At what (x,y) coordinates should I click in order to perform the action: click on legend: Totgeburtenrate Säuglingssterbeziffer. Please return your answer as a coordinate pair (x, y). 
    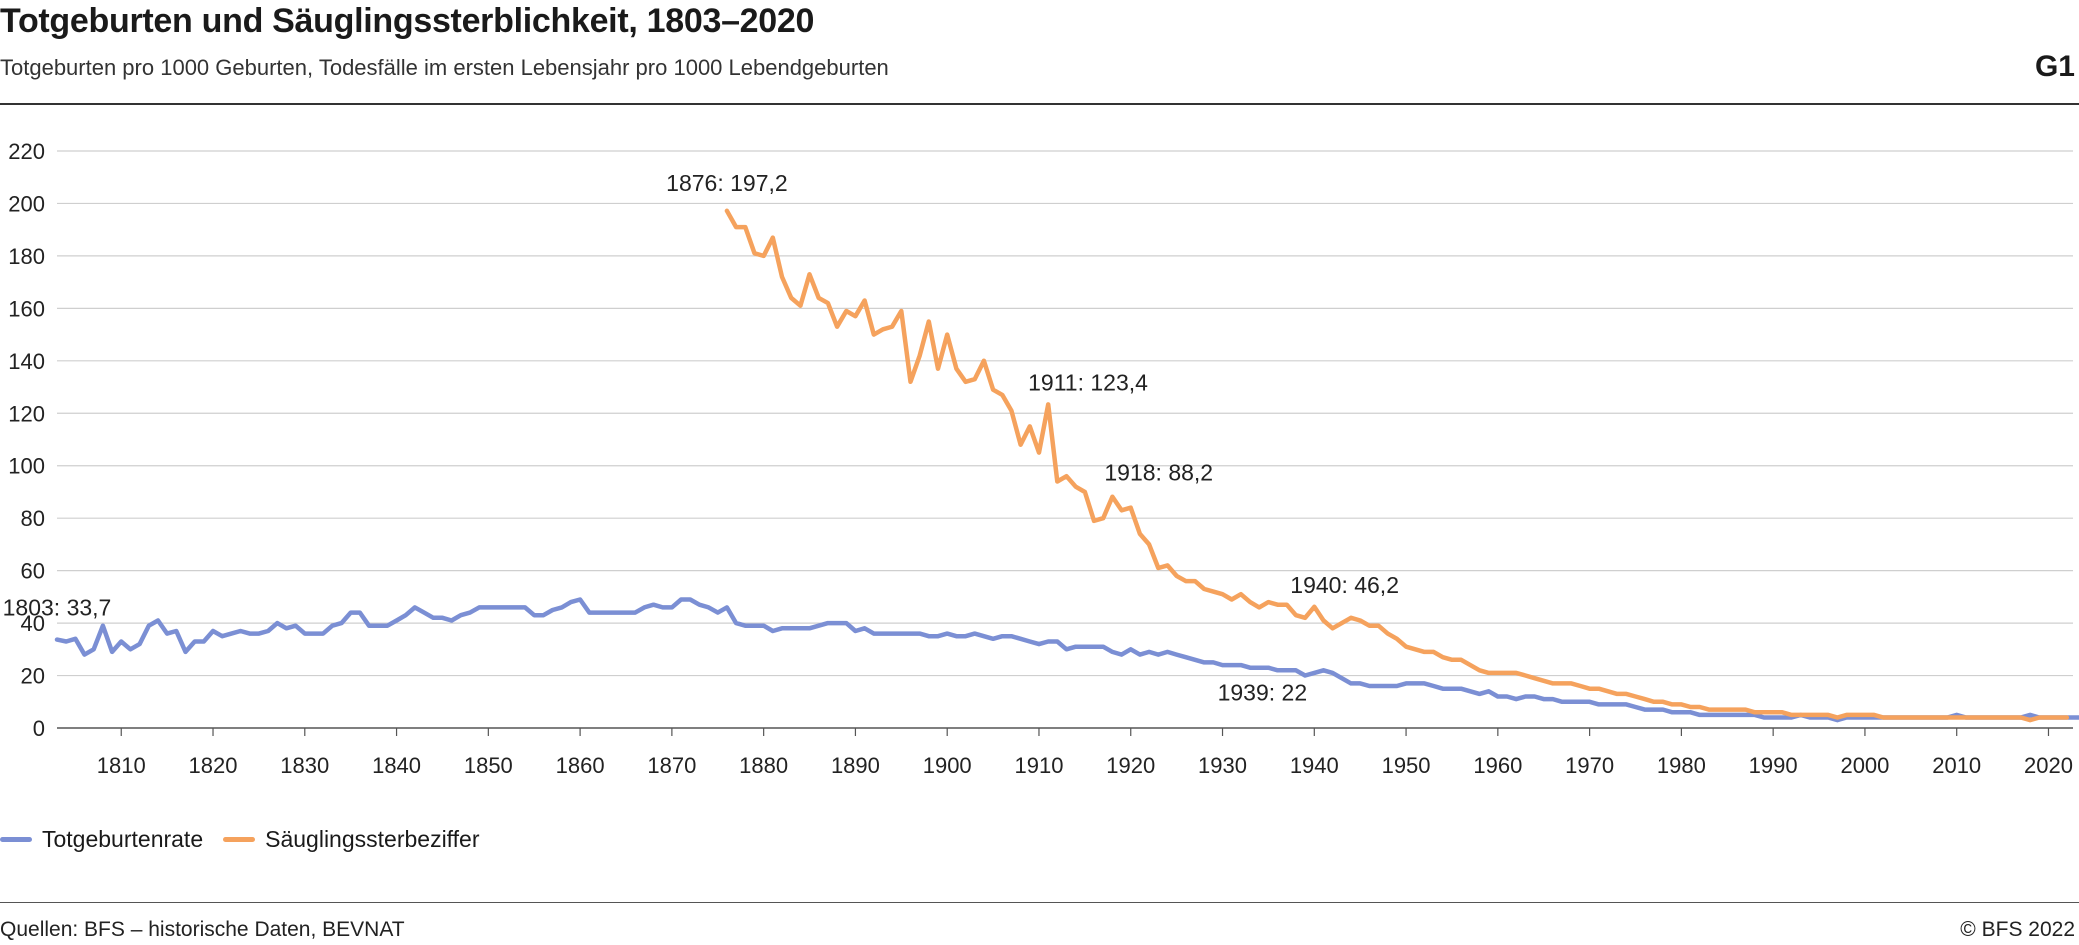
    Looking at the image, I should click on (250, 839).